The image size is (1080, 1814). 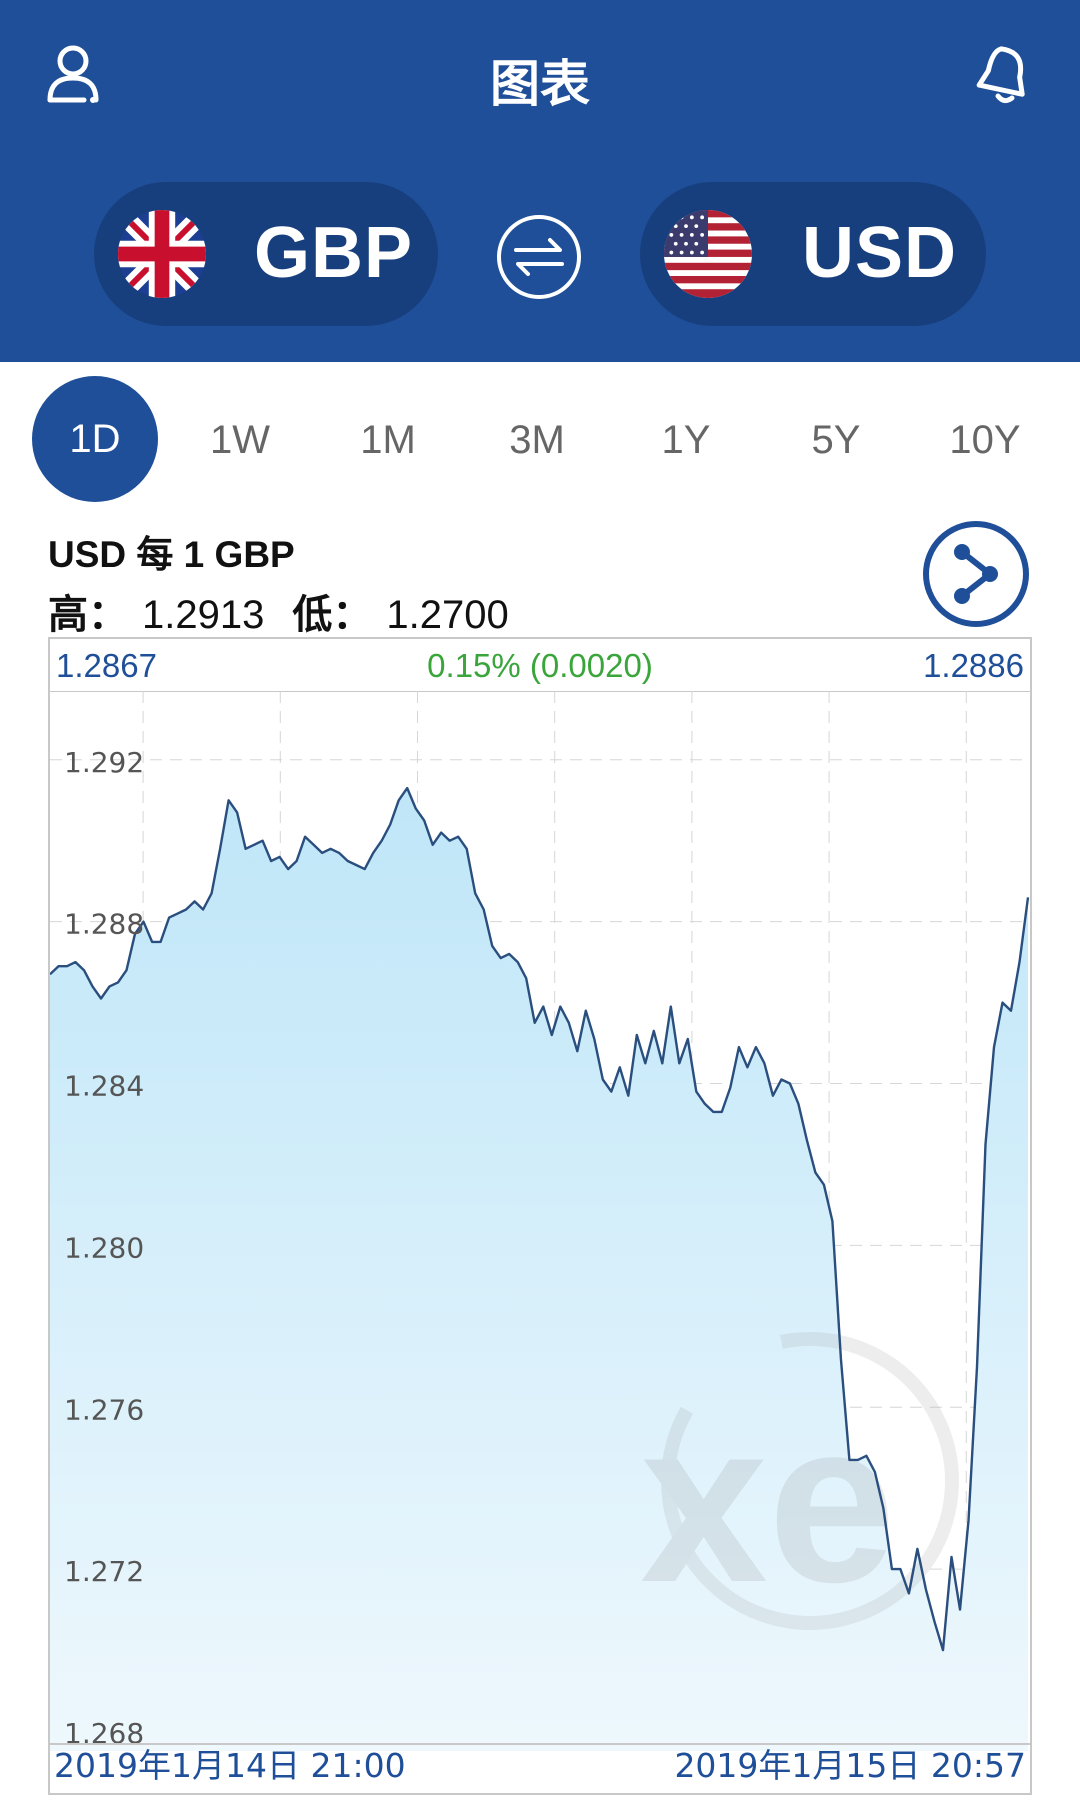 I want to click on low-value: 1.2700, so click(x=447, y=615).